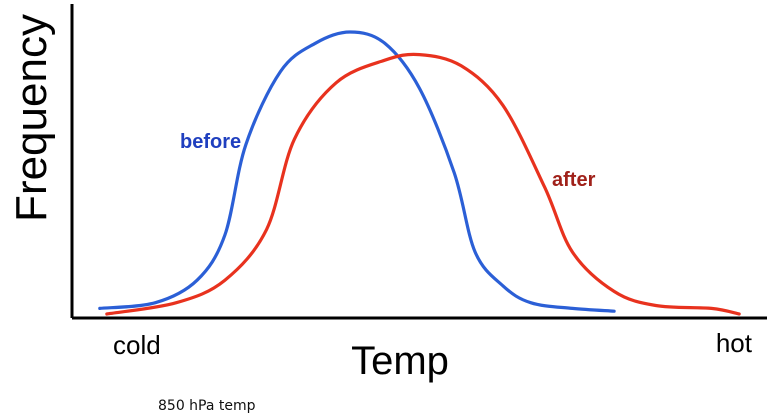 This screenshot has width=767, height=414. I want to click on series-label-after: after, so click(574, 180).